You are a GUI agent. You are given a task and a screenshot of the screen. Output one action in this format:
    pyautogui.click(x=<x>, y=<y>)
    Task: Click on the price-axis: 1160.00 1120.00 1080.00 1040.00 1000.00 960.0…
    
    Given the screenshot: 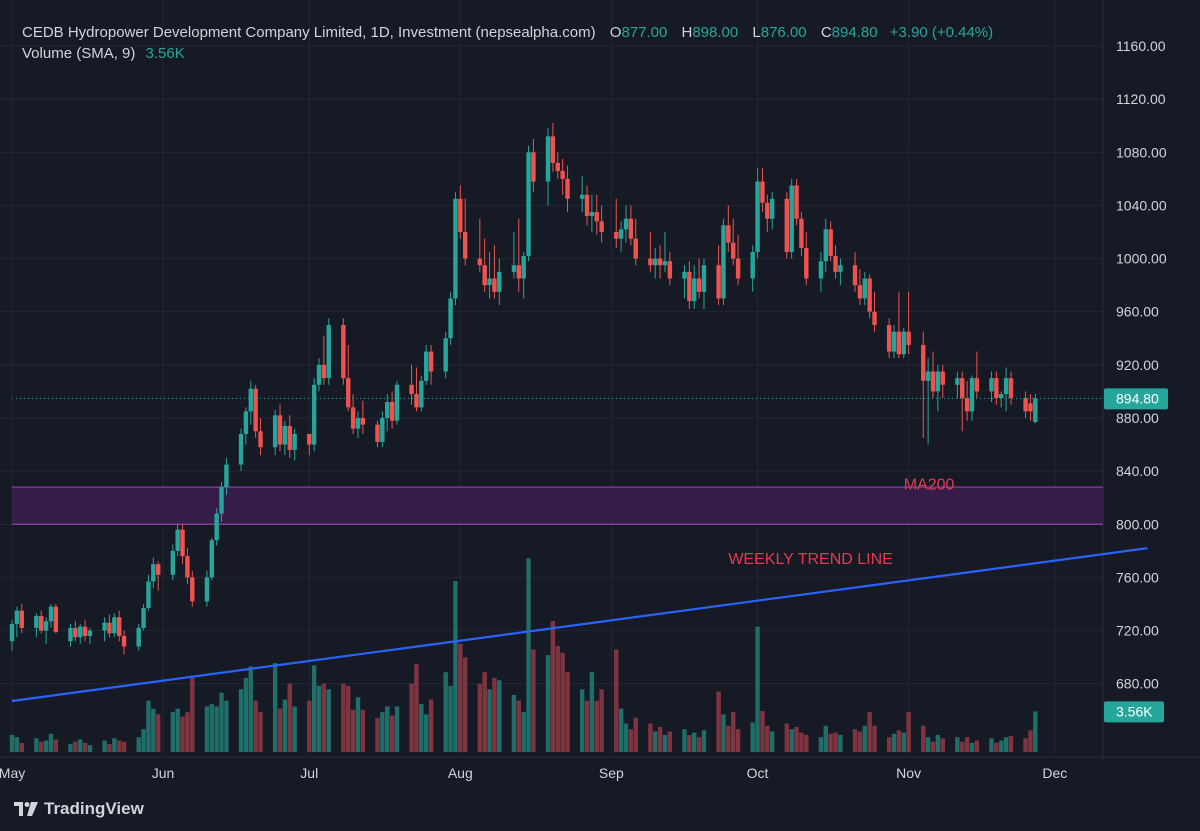 What is the action you would take?
    pyautogui.click(x=1136, y=380)
    